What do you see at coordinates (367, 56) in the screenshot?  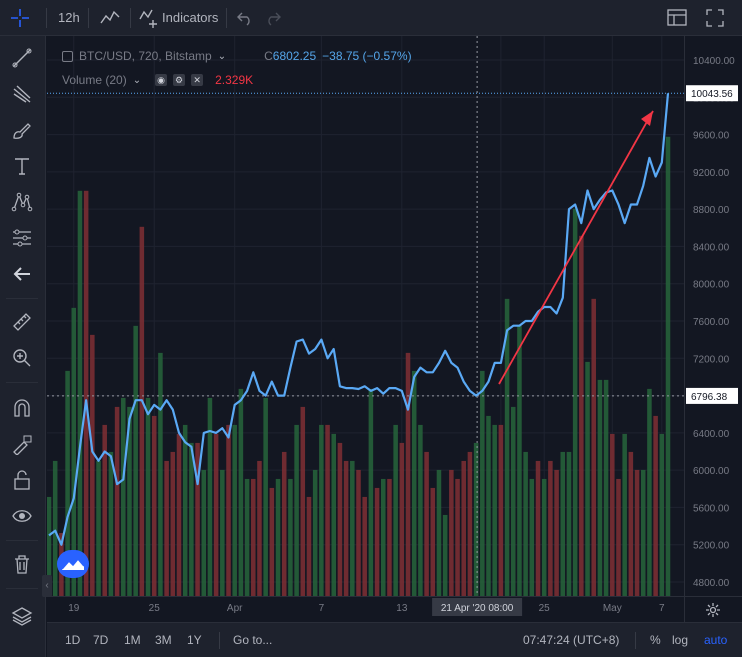 I see `change-value: −38.75 (−0.57%)` at bounding box center [367, 56].